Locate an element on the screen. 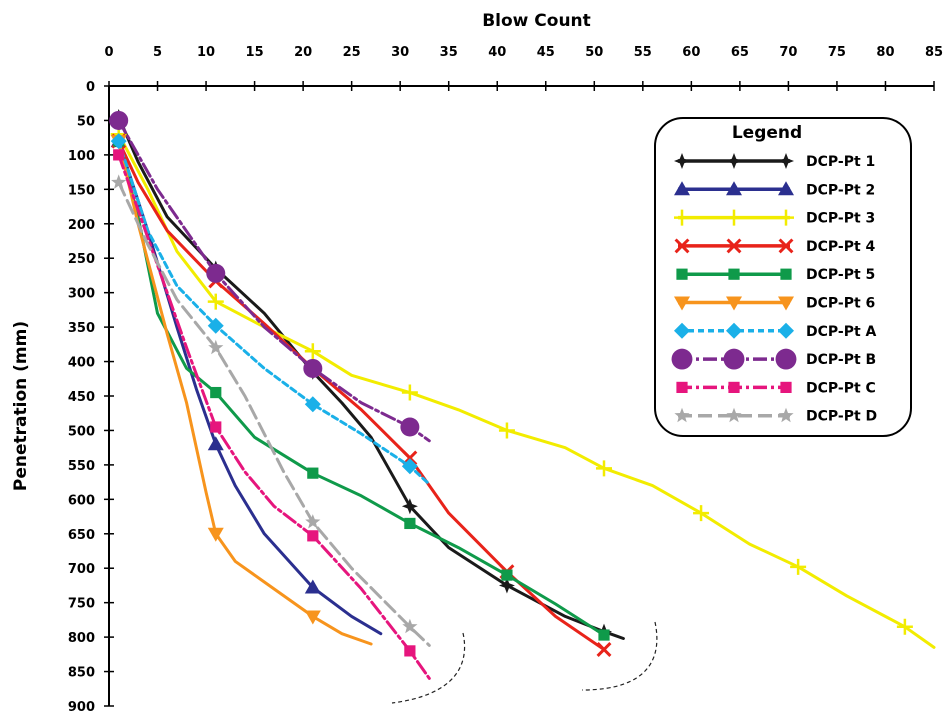  y-tick-label: 400 is located at coordinates (81, 363).